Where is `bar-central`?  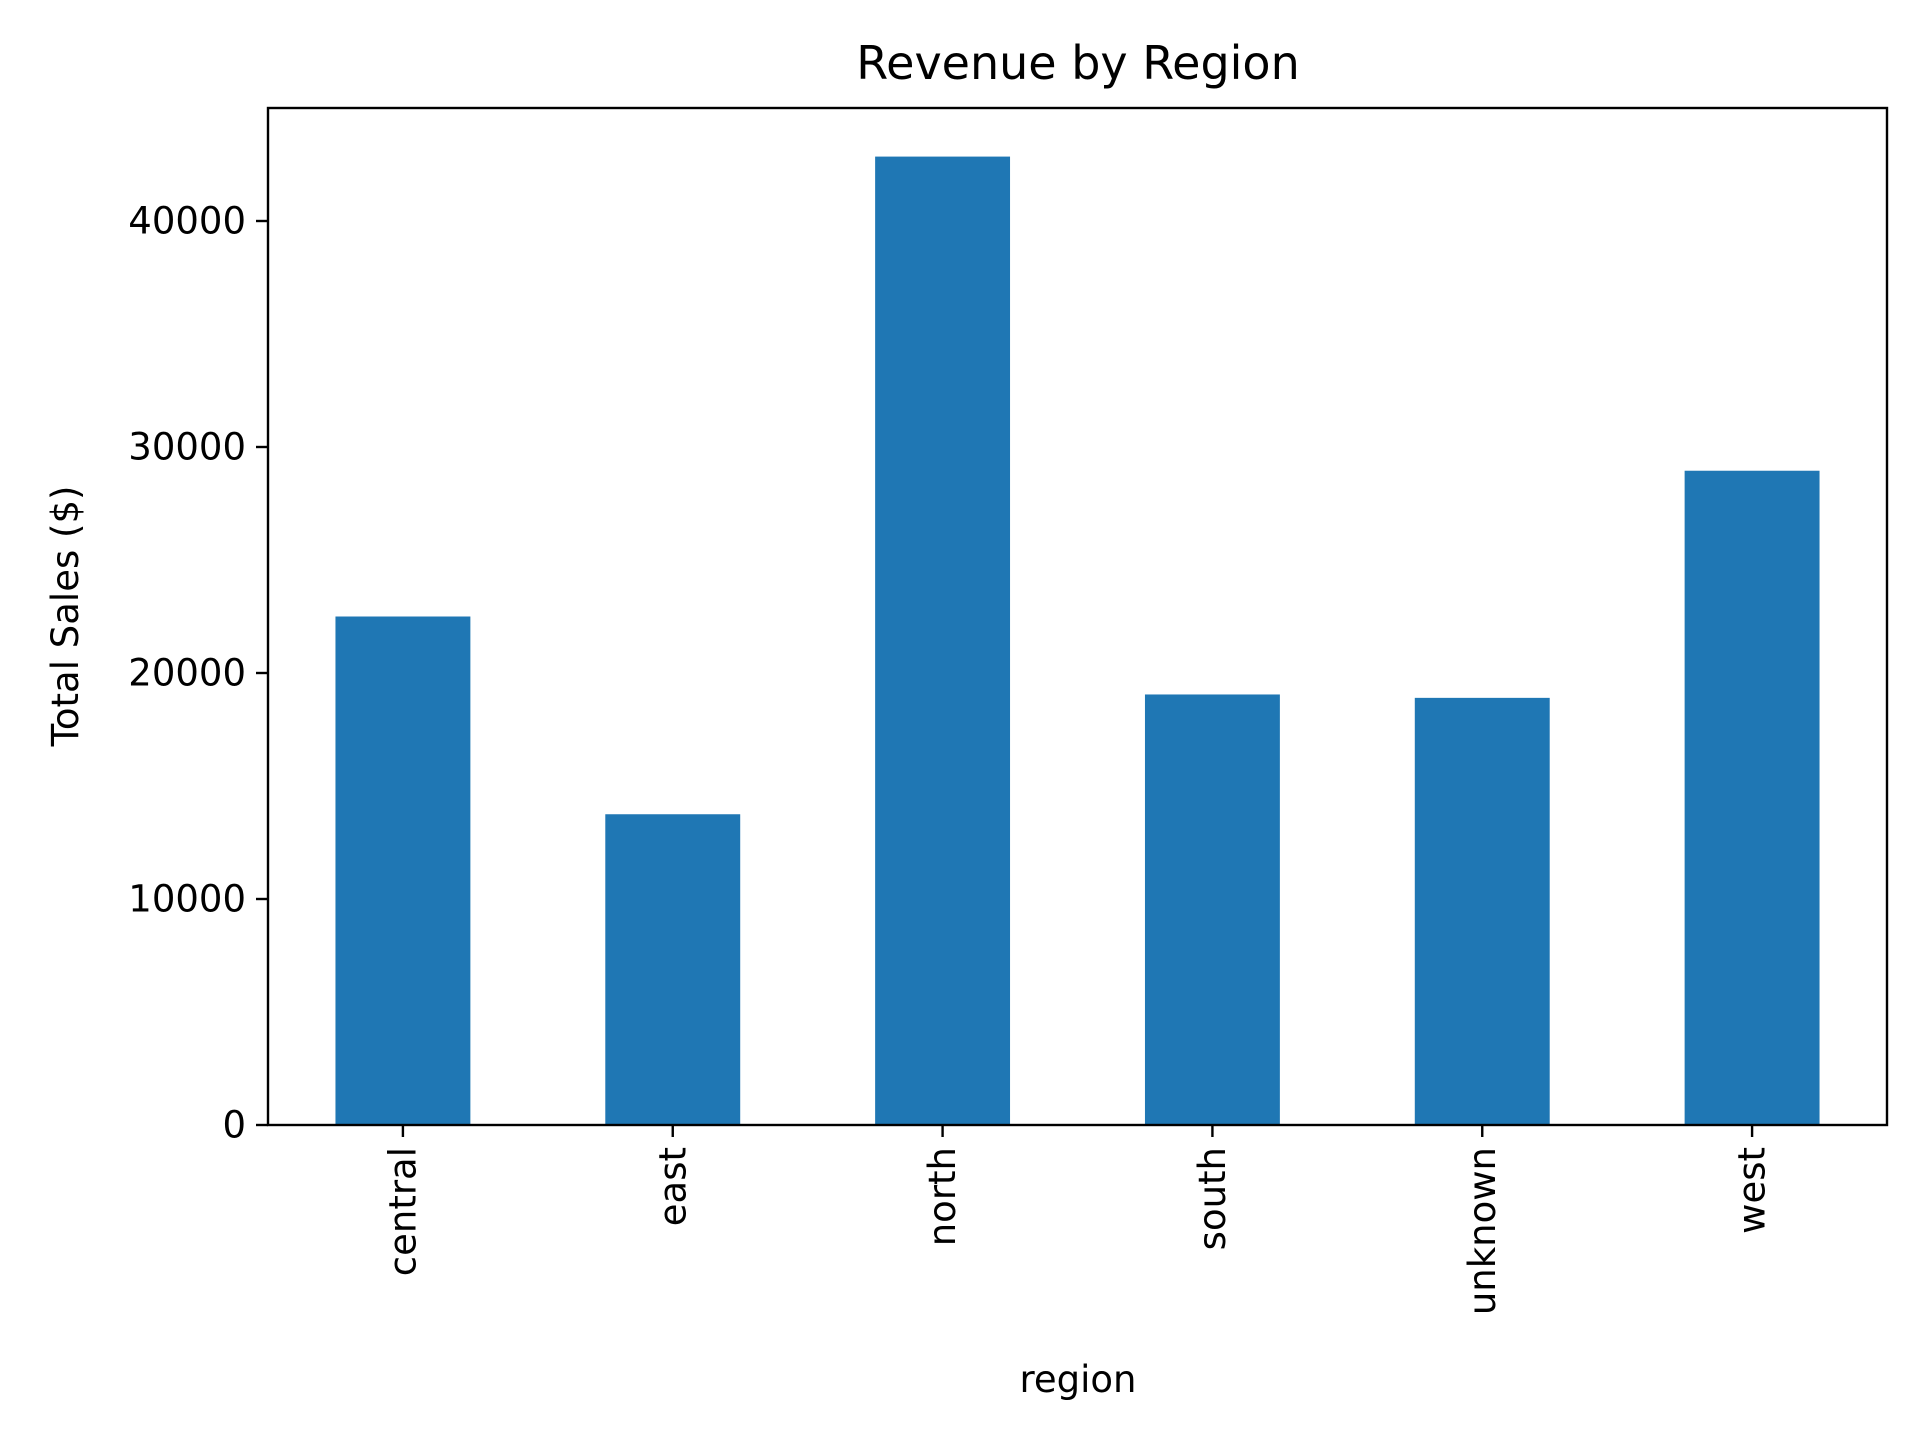
bar-central is located at coordinates (403, 870).